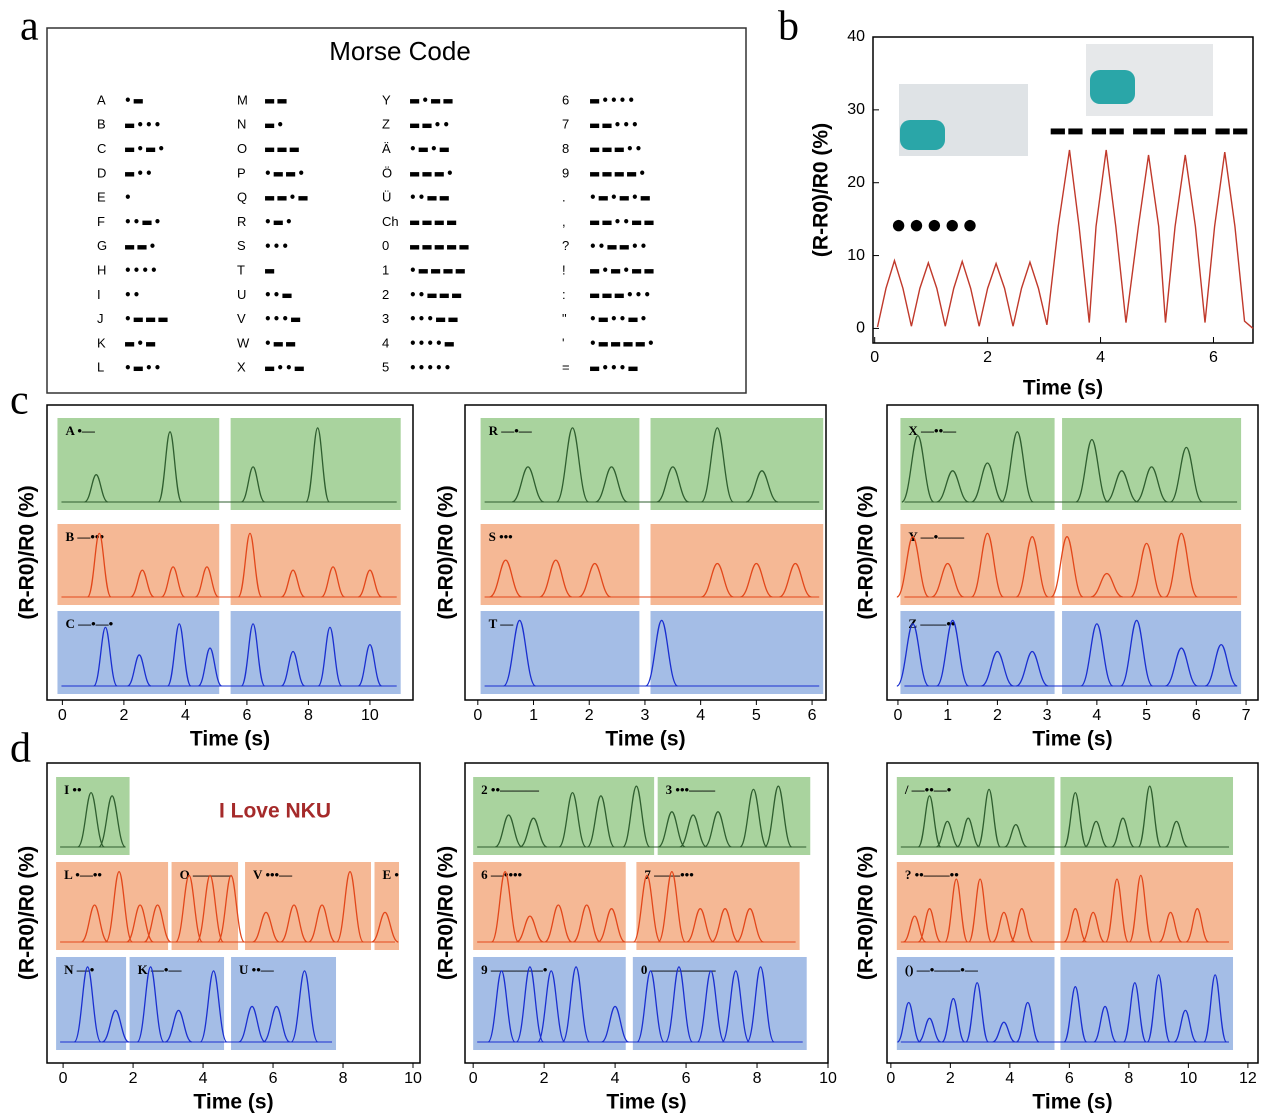  I want to click on x-tick-label: 8, so click(343, 1078).